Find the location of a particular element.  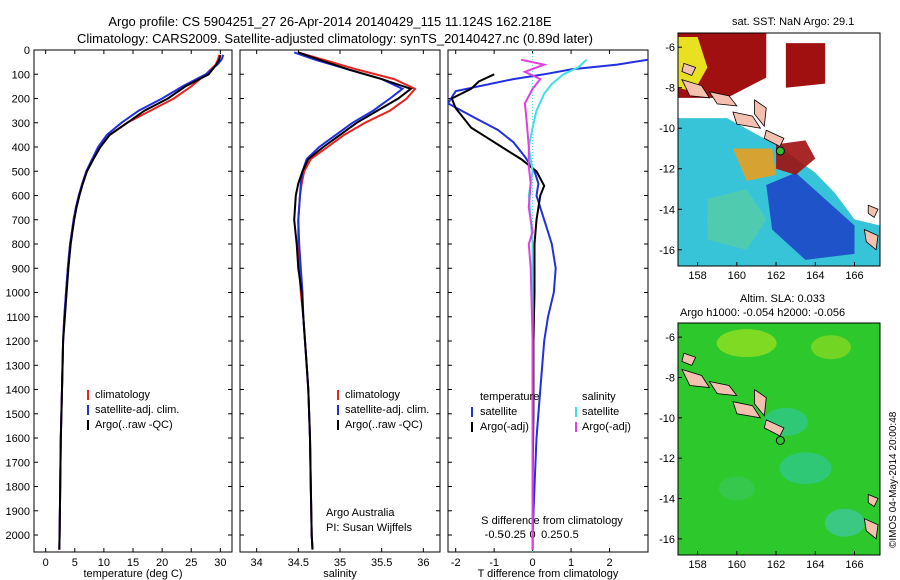

depth-tick-label: 600 is located at coordinates (21, 197).